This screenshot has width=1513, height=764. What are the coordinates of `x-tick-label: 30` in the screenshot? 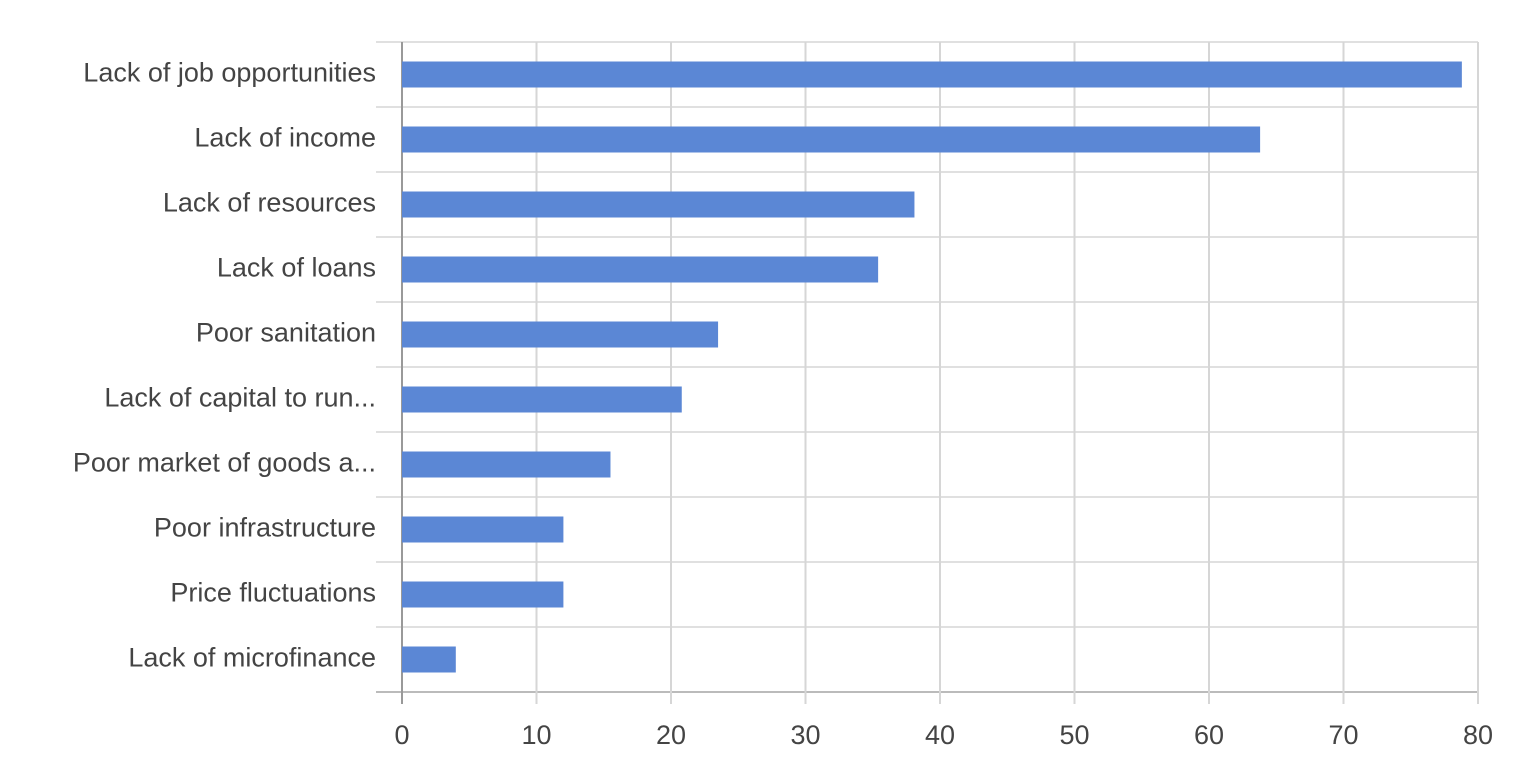 It's located at (805, 735).